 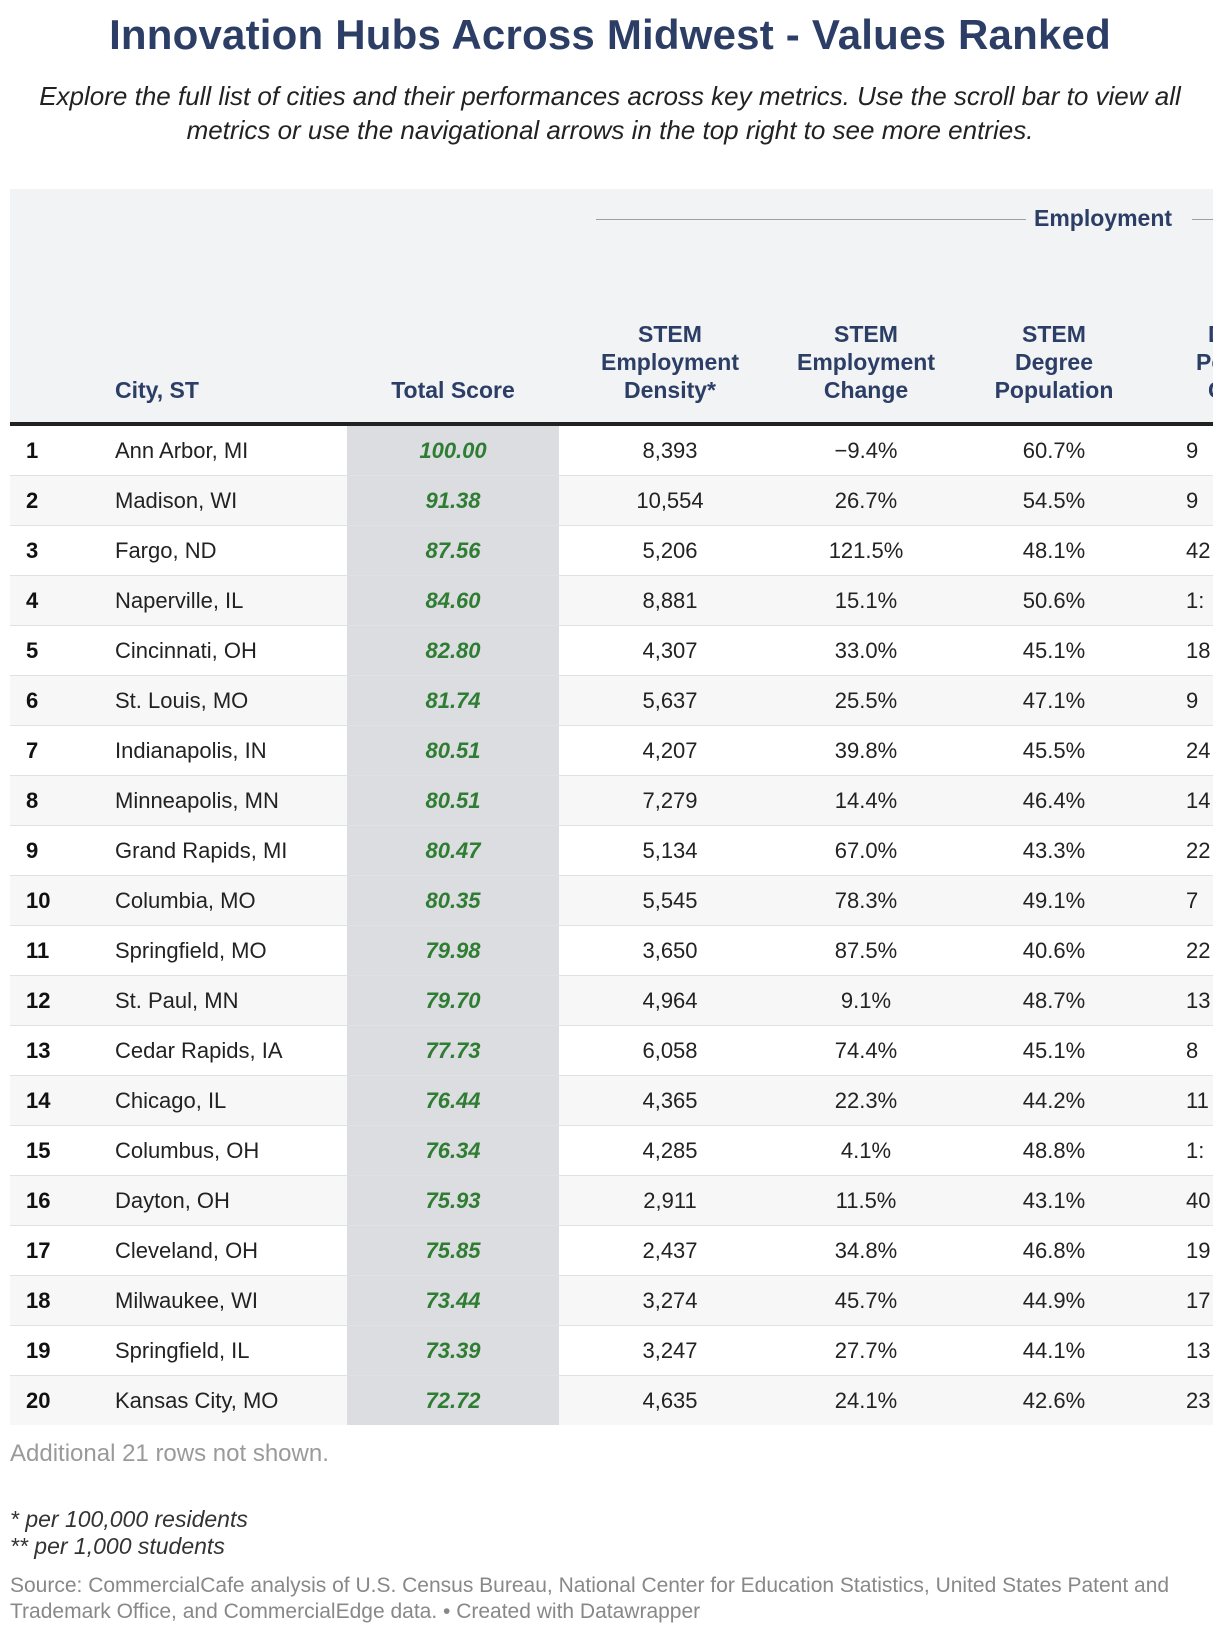 What do you see at coordinates (1054, 900) in the screenshot?
I see `stem-degree-population-cell: 49.1%` at bounding box center [1054, 900].